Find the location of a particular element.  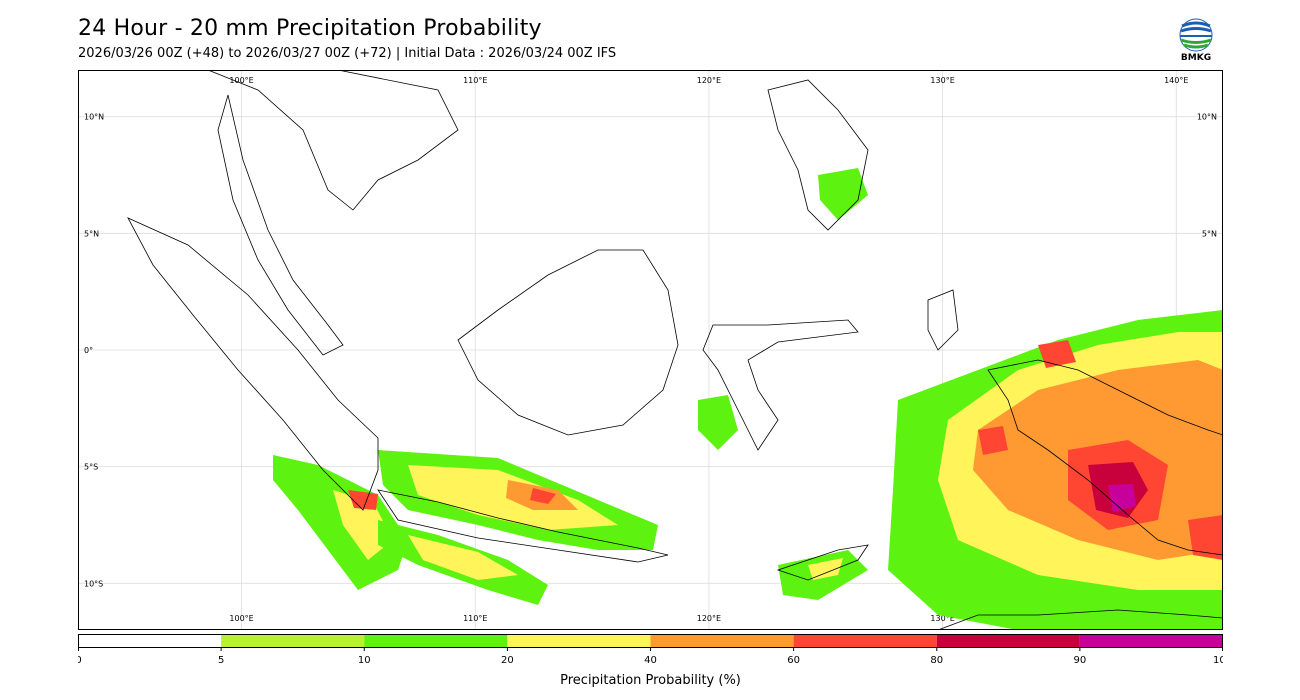

meridian-label-top: 100°E is located at coordinates (241, 80).